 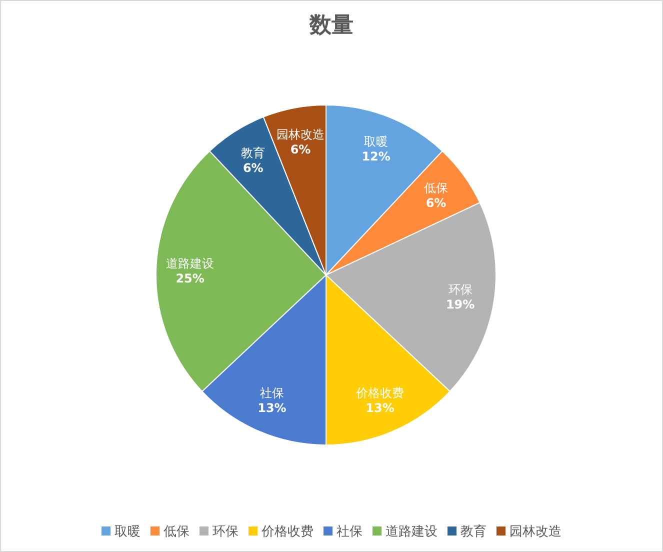 I want to click on title: 数量, so click(x=332, y=25).